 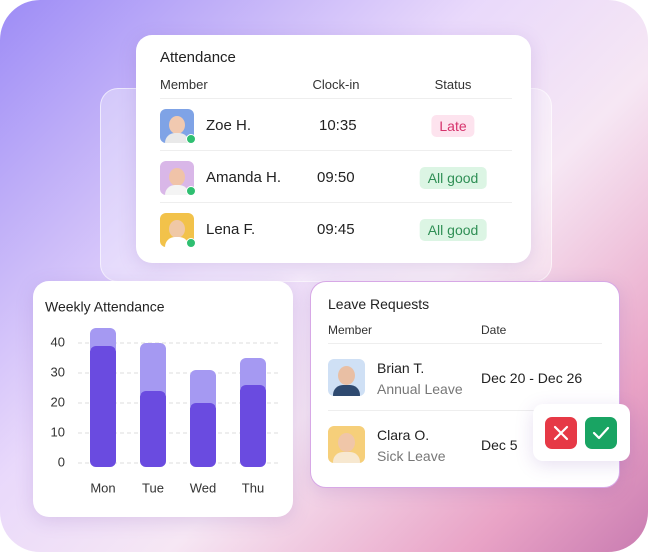 What do you see at coordinates (499, 445) in the screenshot?
I see `leave-date: Dec 5` at bounding box center [499, 445].